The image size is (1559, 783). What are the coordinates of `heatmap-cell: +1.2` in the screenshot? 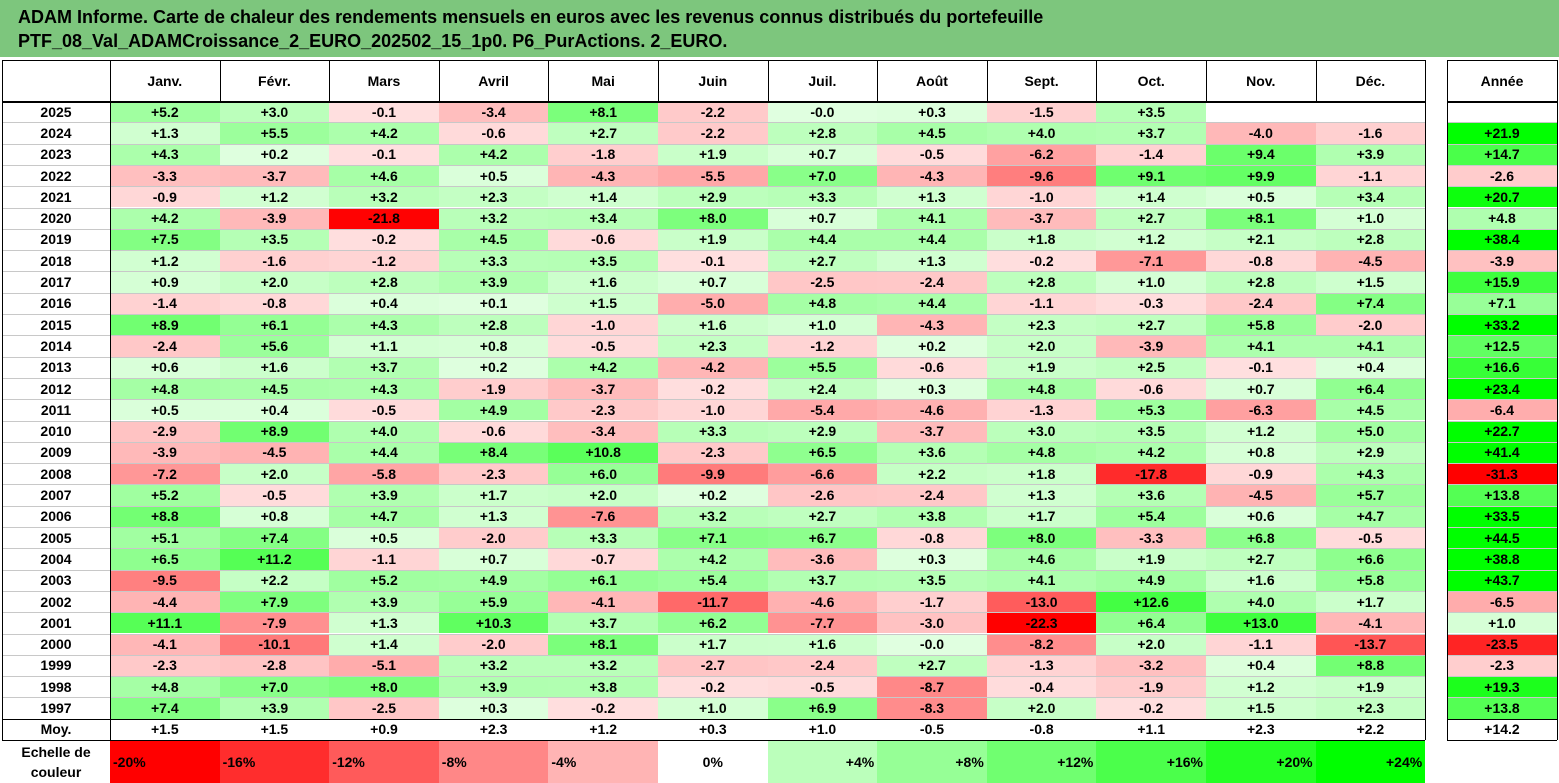 It's located at (165, 261).